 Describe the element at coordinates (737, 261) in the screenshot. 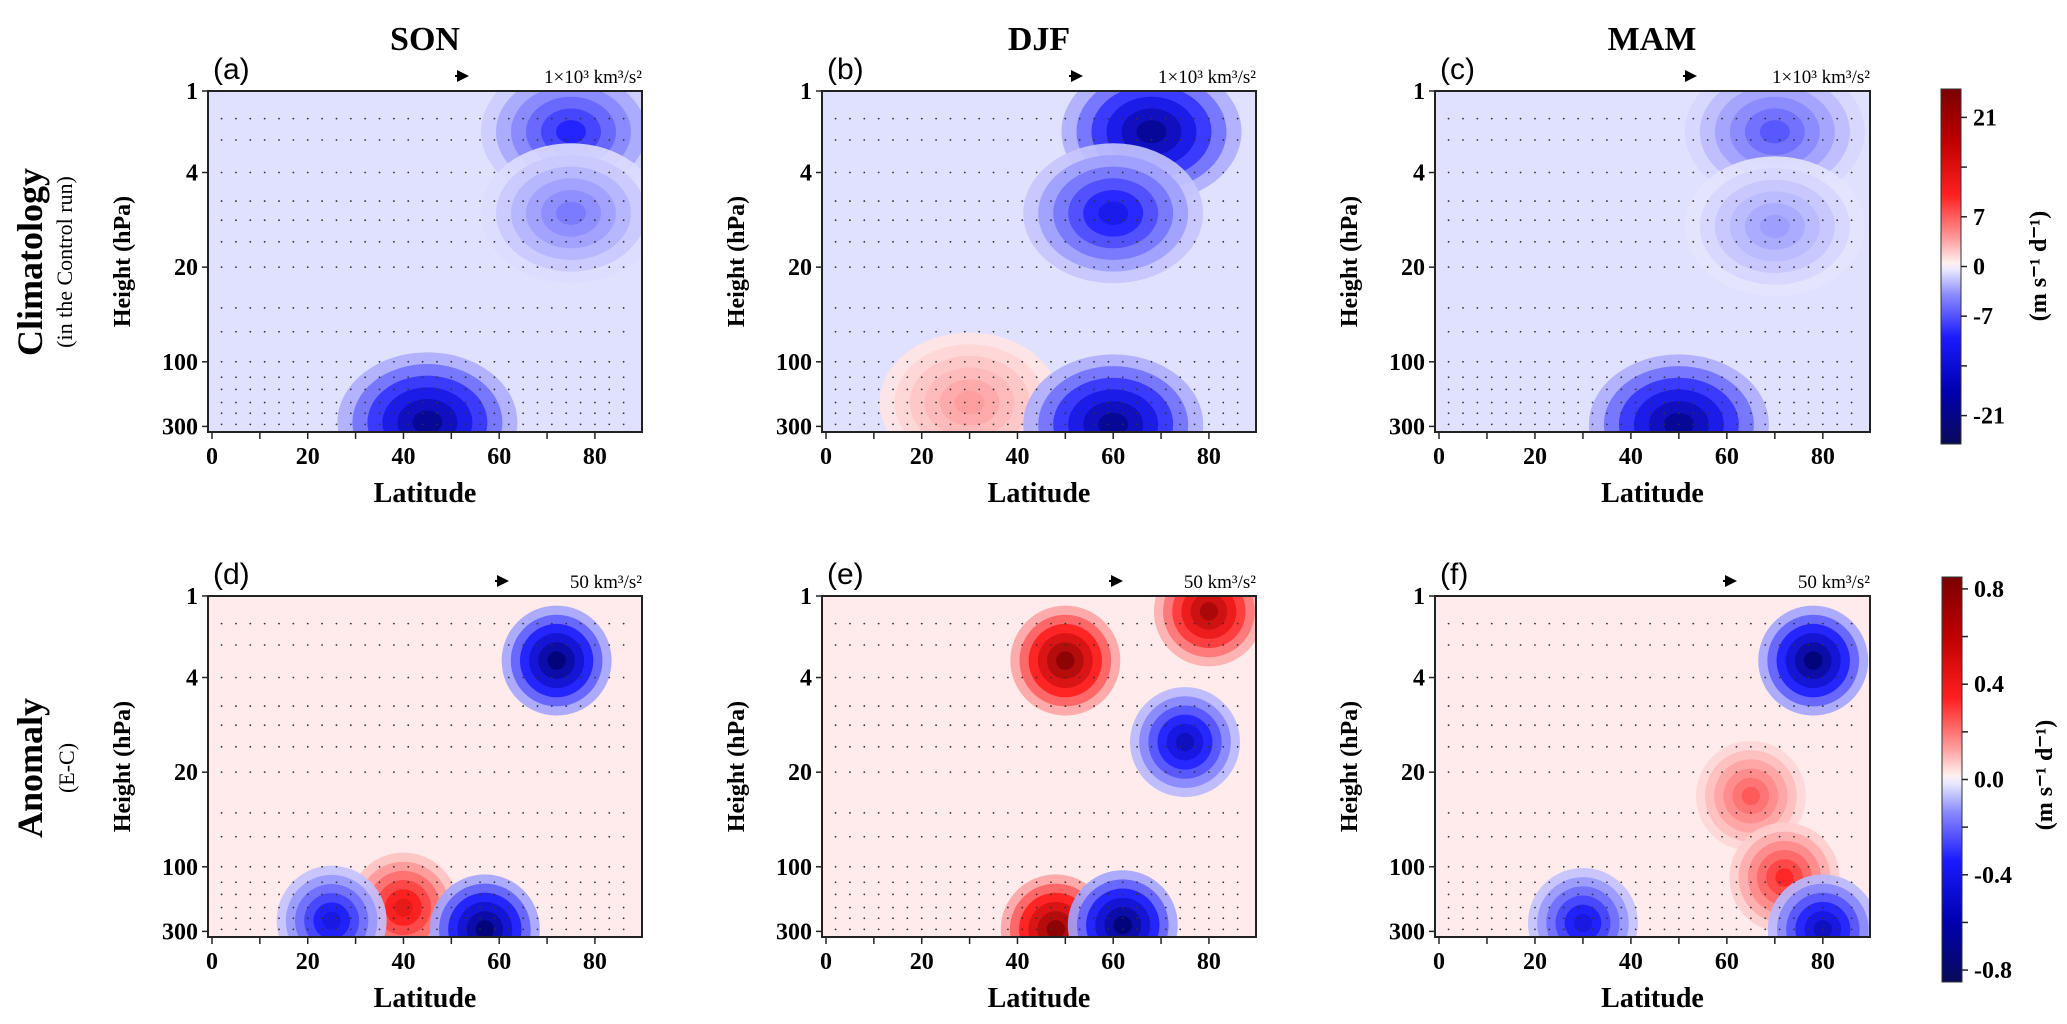

I see `y-axis-label: Height (hPa)` at that location.